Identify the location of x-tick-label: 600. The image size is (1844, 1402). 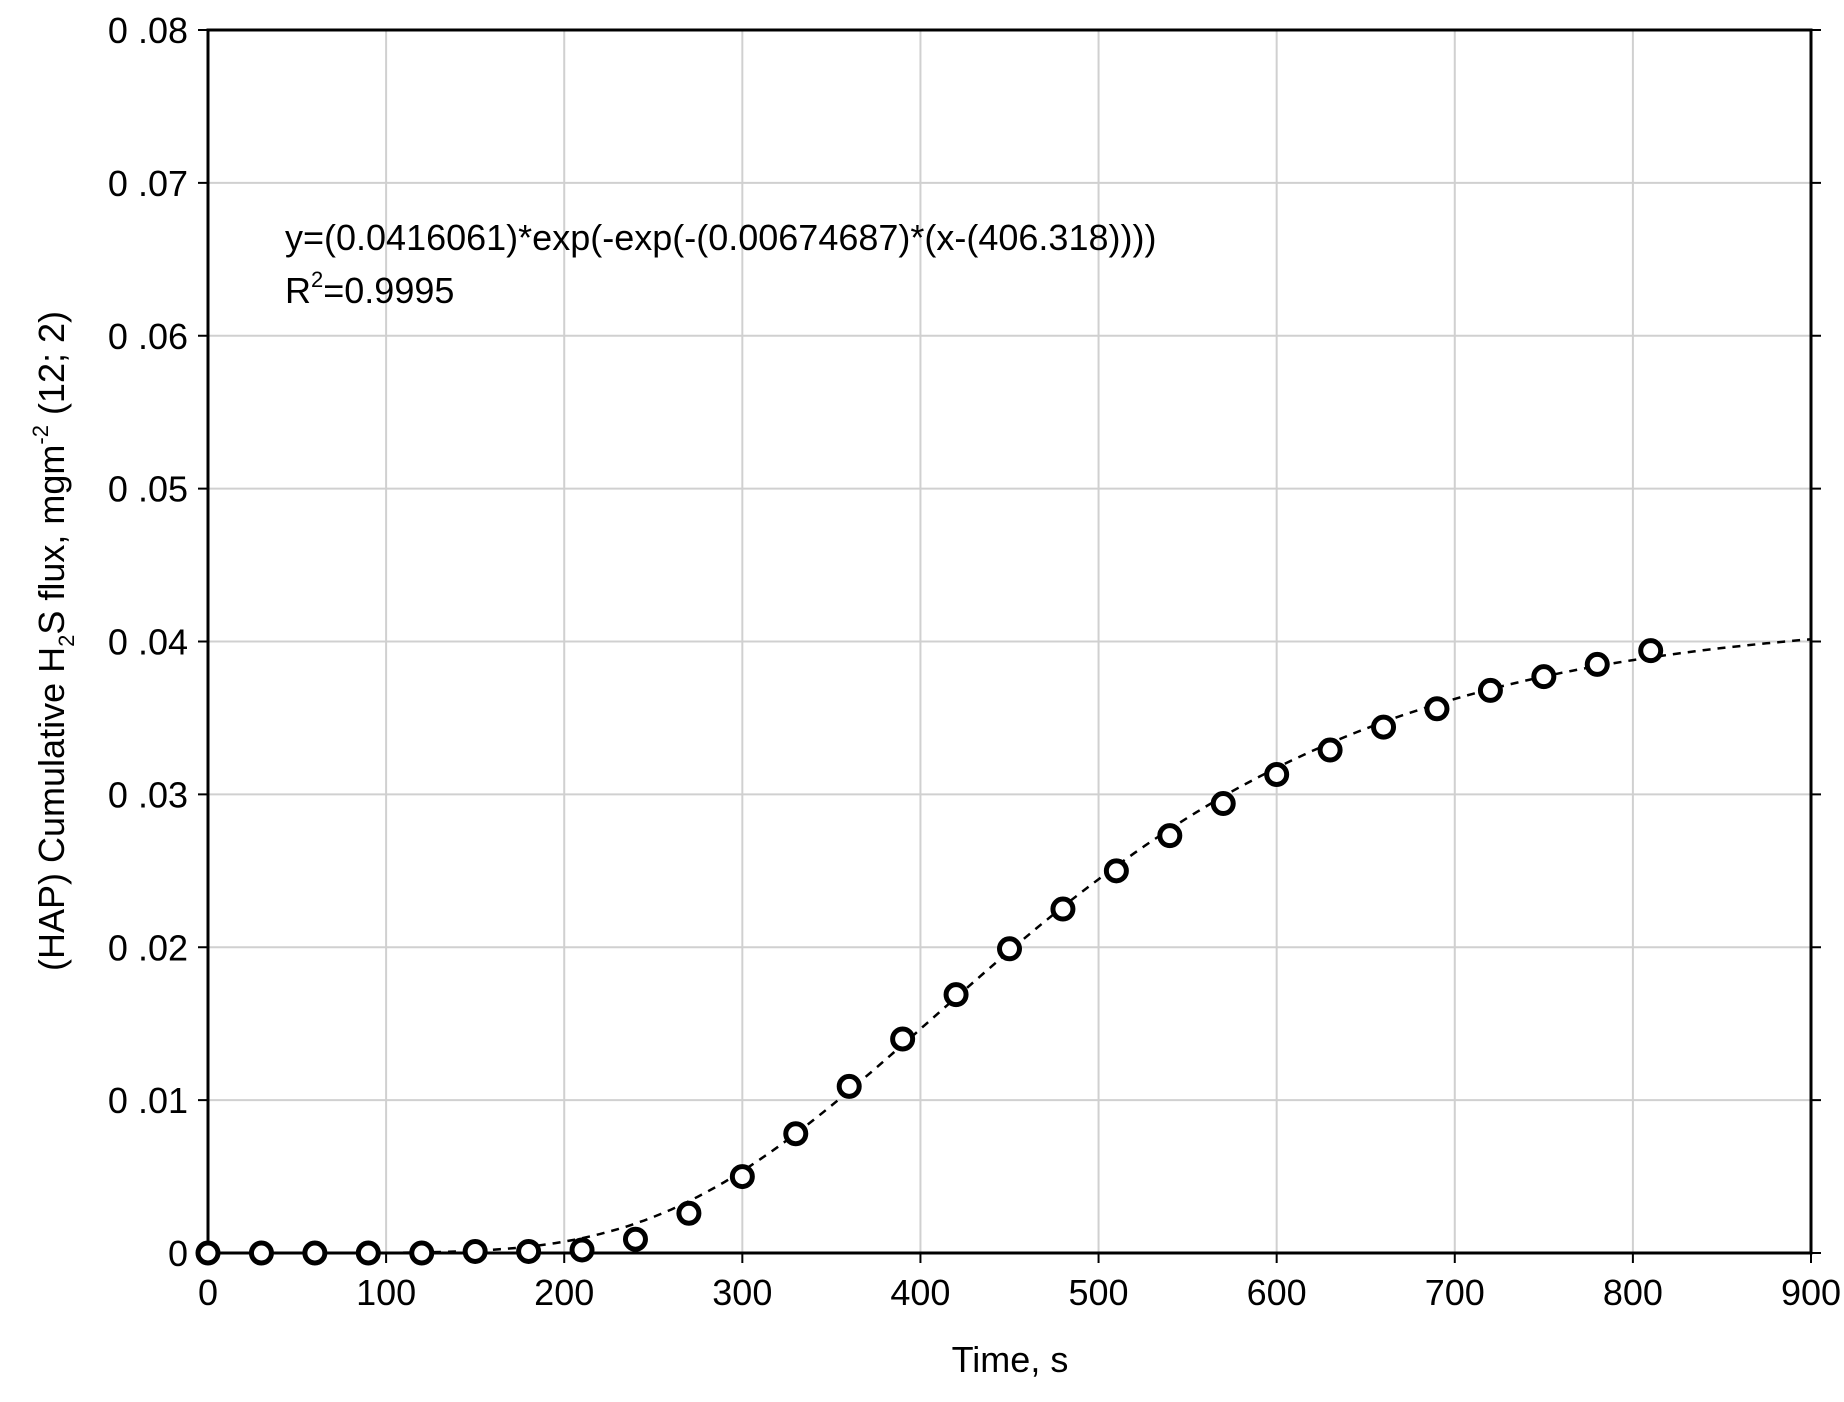
(1277, 1292).